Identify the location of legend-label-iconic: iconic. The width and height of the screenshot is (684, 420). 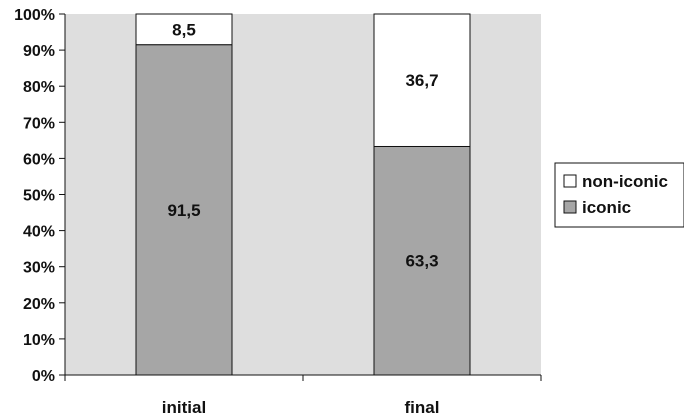
(606, 207).